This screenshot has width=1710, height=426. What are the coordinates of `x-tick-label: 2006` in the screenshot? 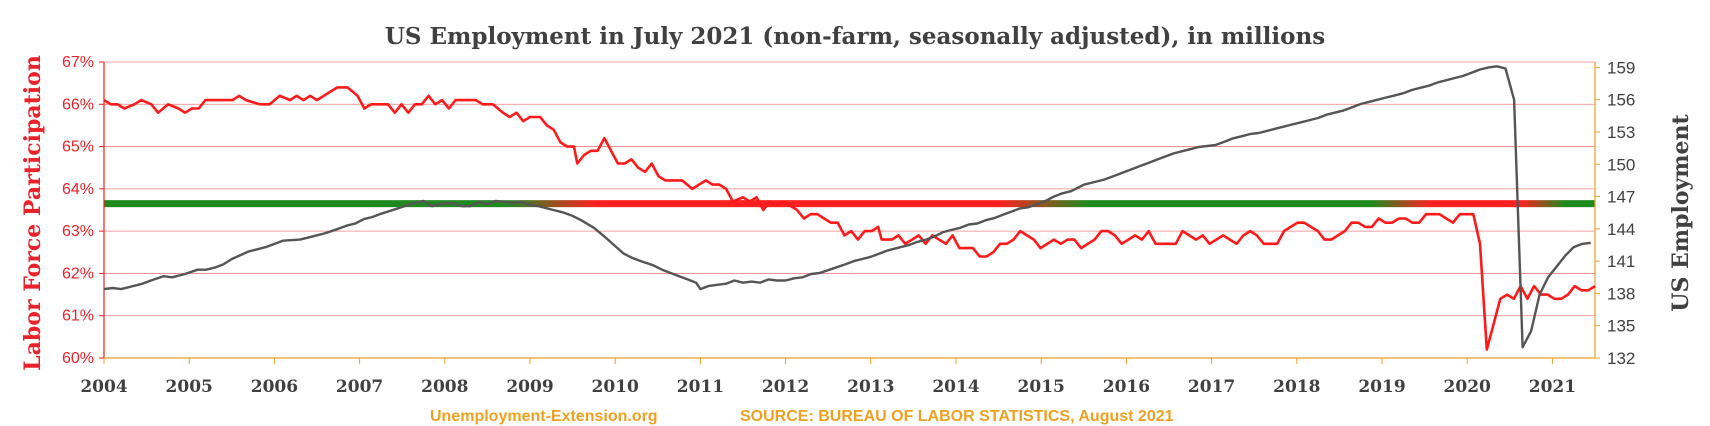 It's located at (274, 387).